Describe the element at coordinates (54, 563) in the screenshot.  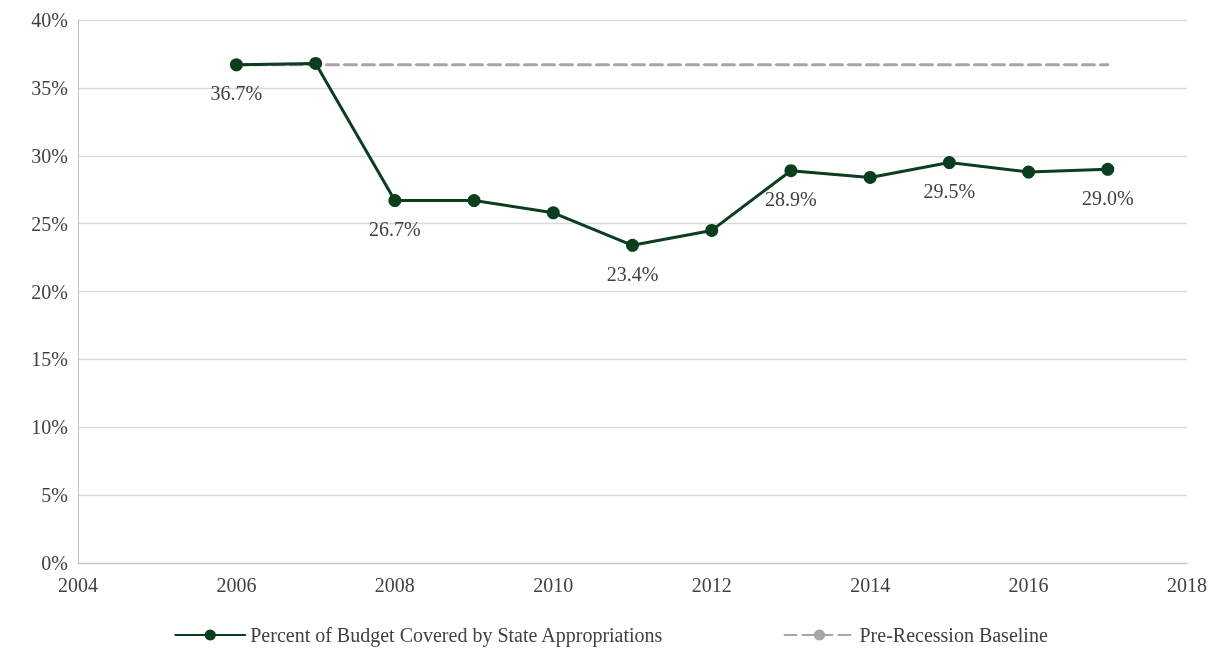
I see `y-tick-label: 0%` at that location.